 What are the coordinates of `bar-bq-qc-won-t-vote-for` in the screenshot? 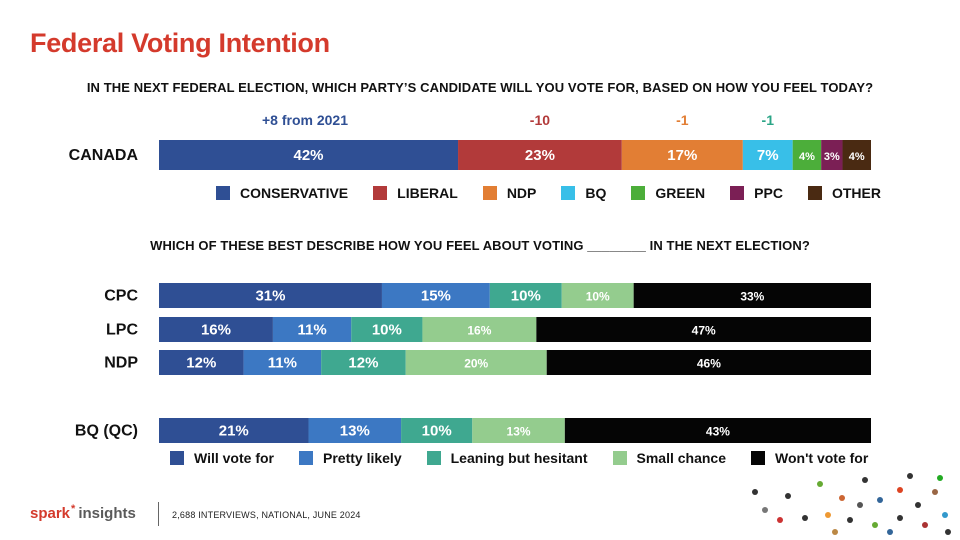 It's located at (717, 430).